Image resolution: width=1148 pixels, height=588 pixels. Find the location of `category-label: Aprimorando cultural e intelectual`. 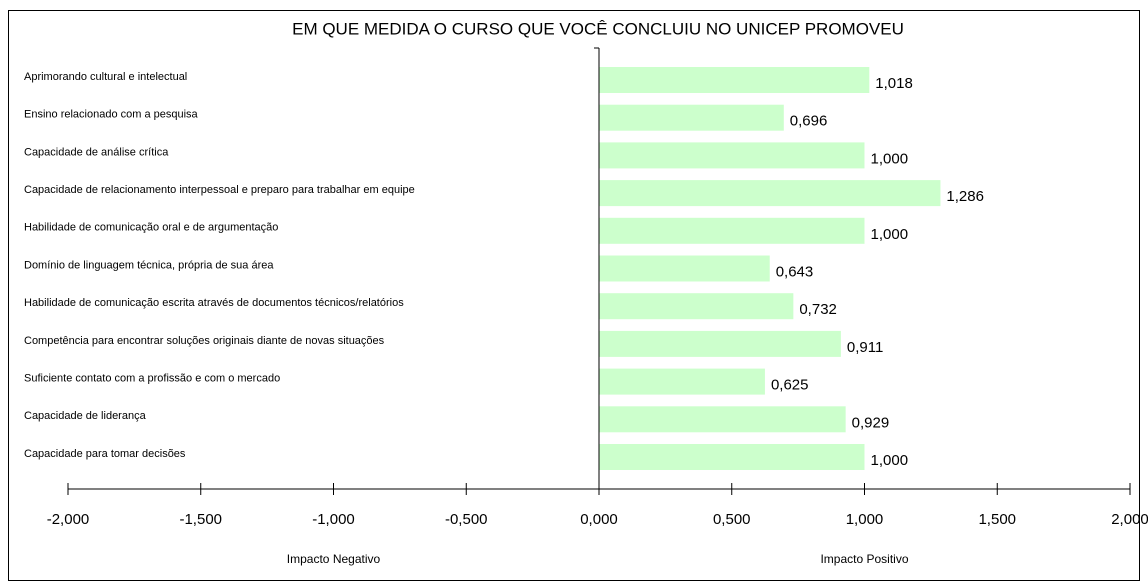

category-label: Aprimorando cultural e intelectual is located at coordinates (105, 77).